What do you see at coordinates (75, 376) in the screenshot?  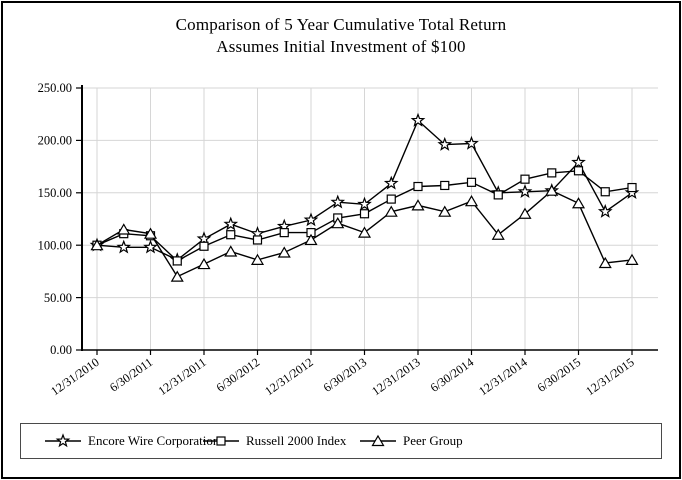 I see `x-axis-tick-label: 12/31/2010` at bounding box center [75, 376].